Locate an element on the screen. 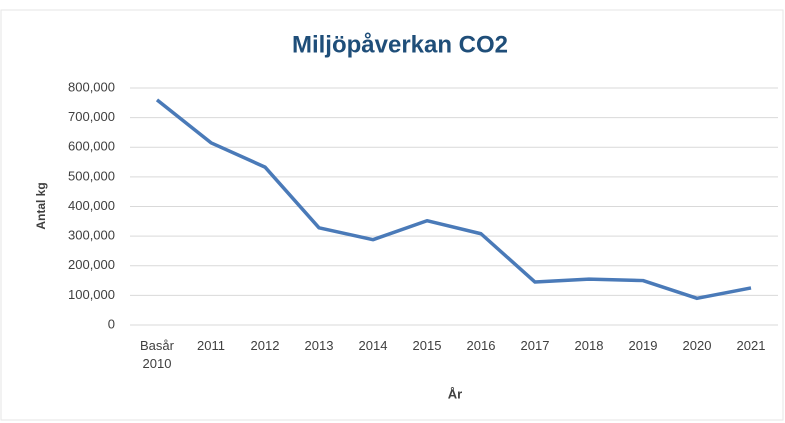  x-tick-label: 2012 is located at coordinates (265, 345).